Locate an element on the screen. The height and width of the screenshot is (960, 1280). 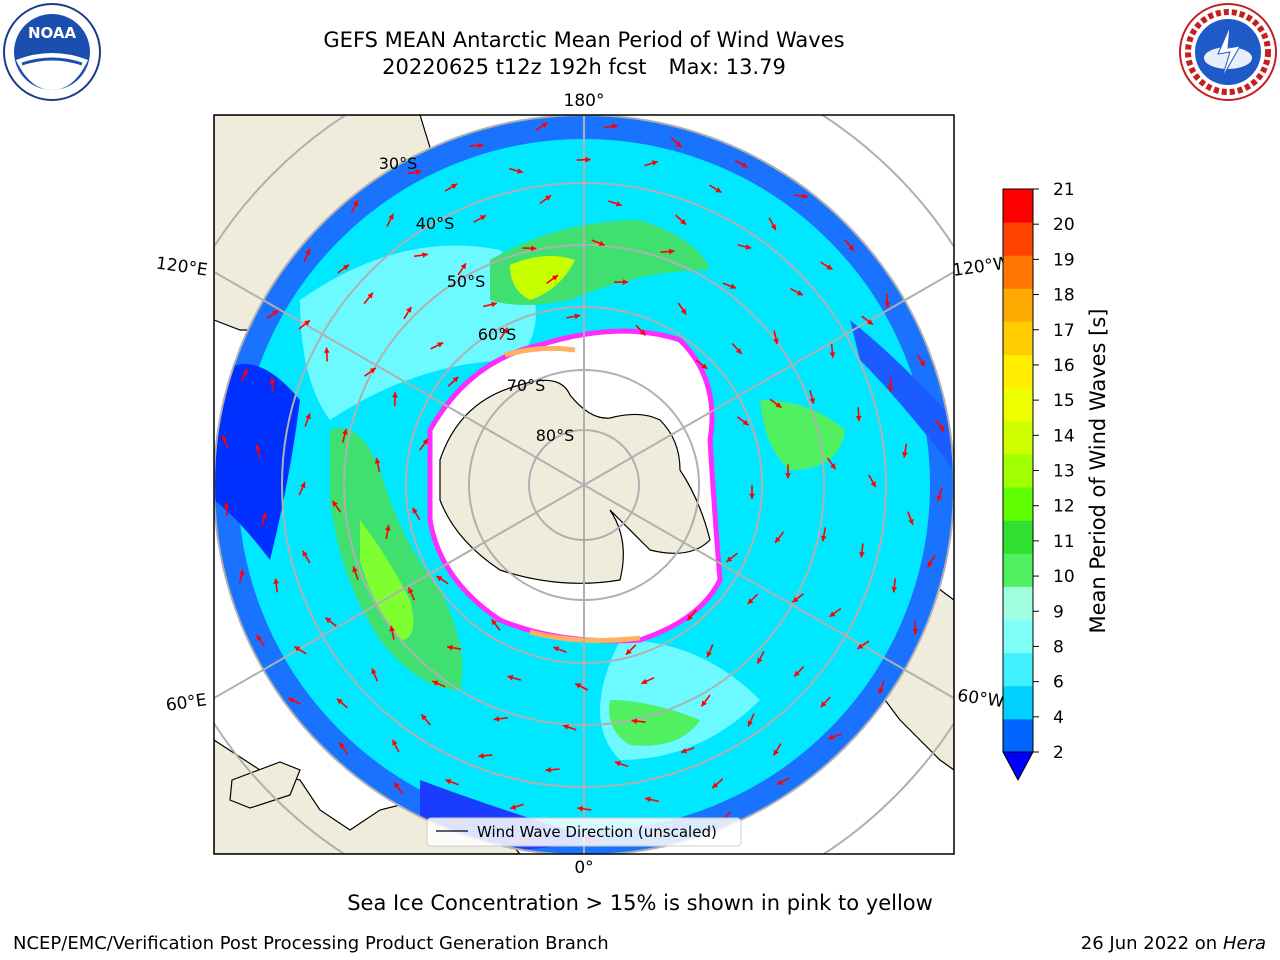
land-antarctica is located at coordinates (575, 481).